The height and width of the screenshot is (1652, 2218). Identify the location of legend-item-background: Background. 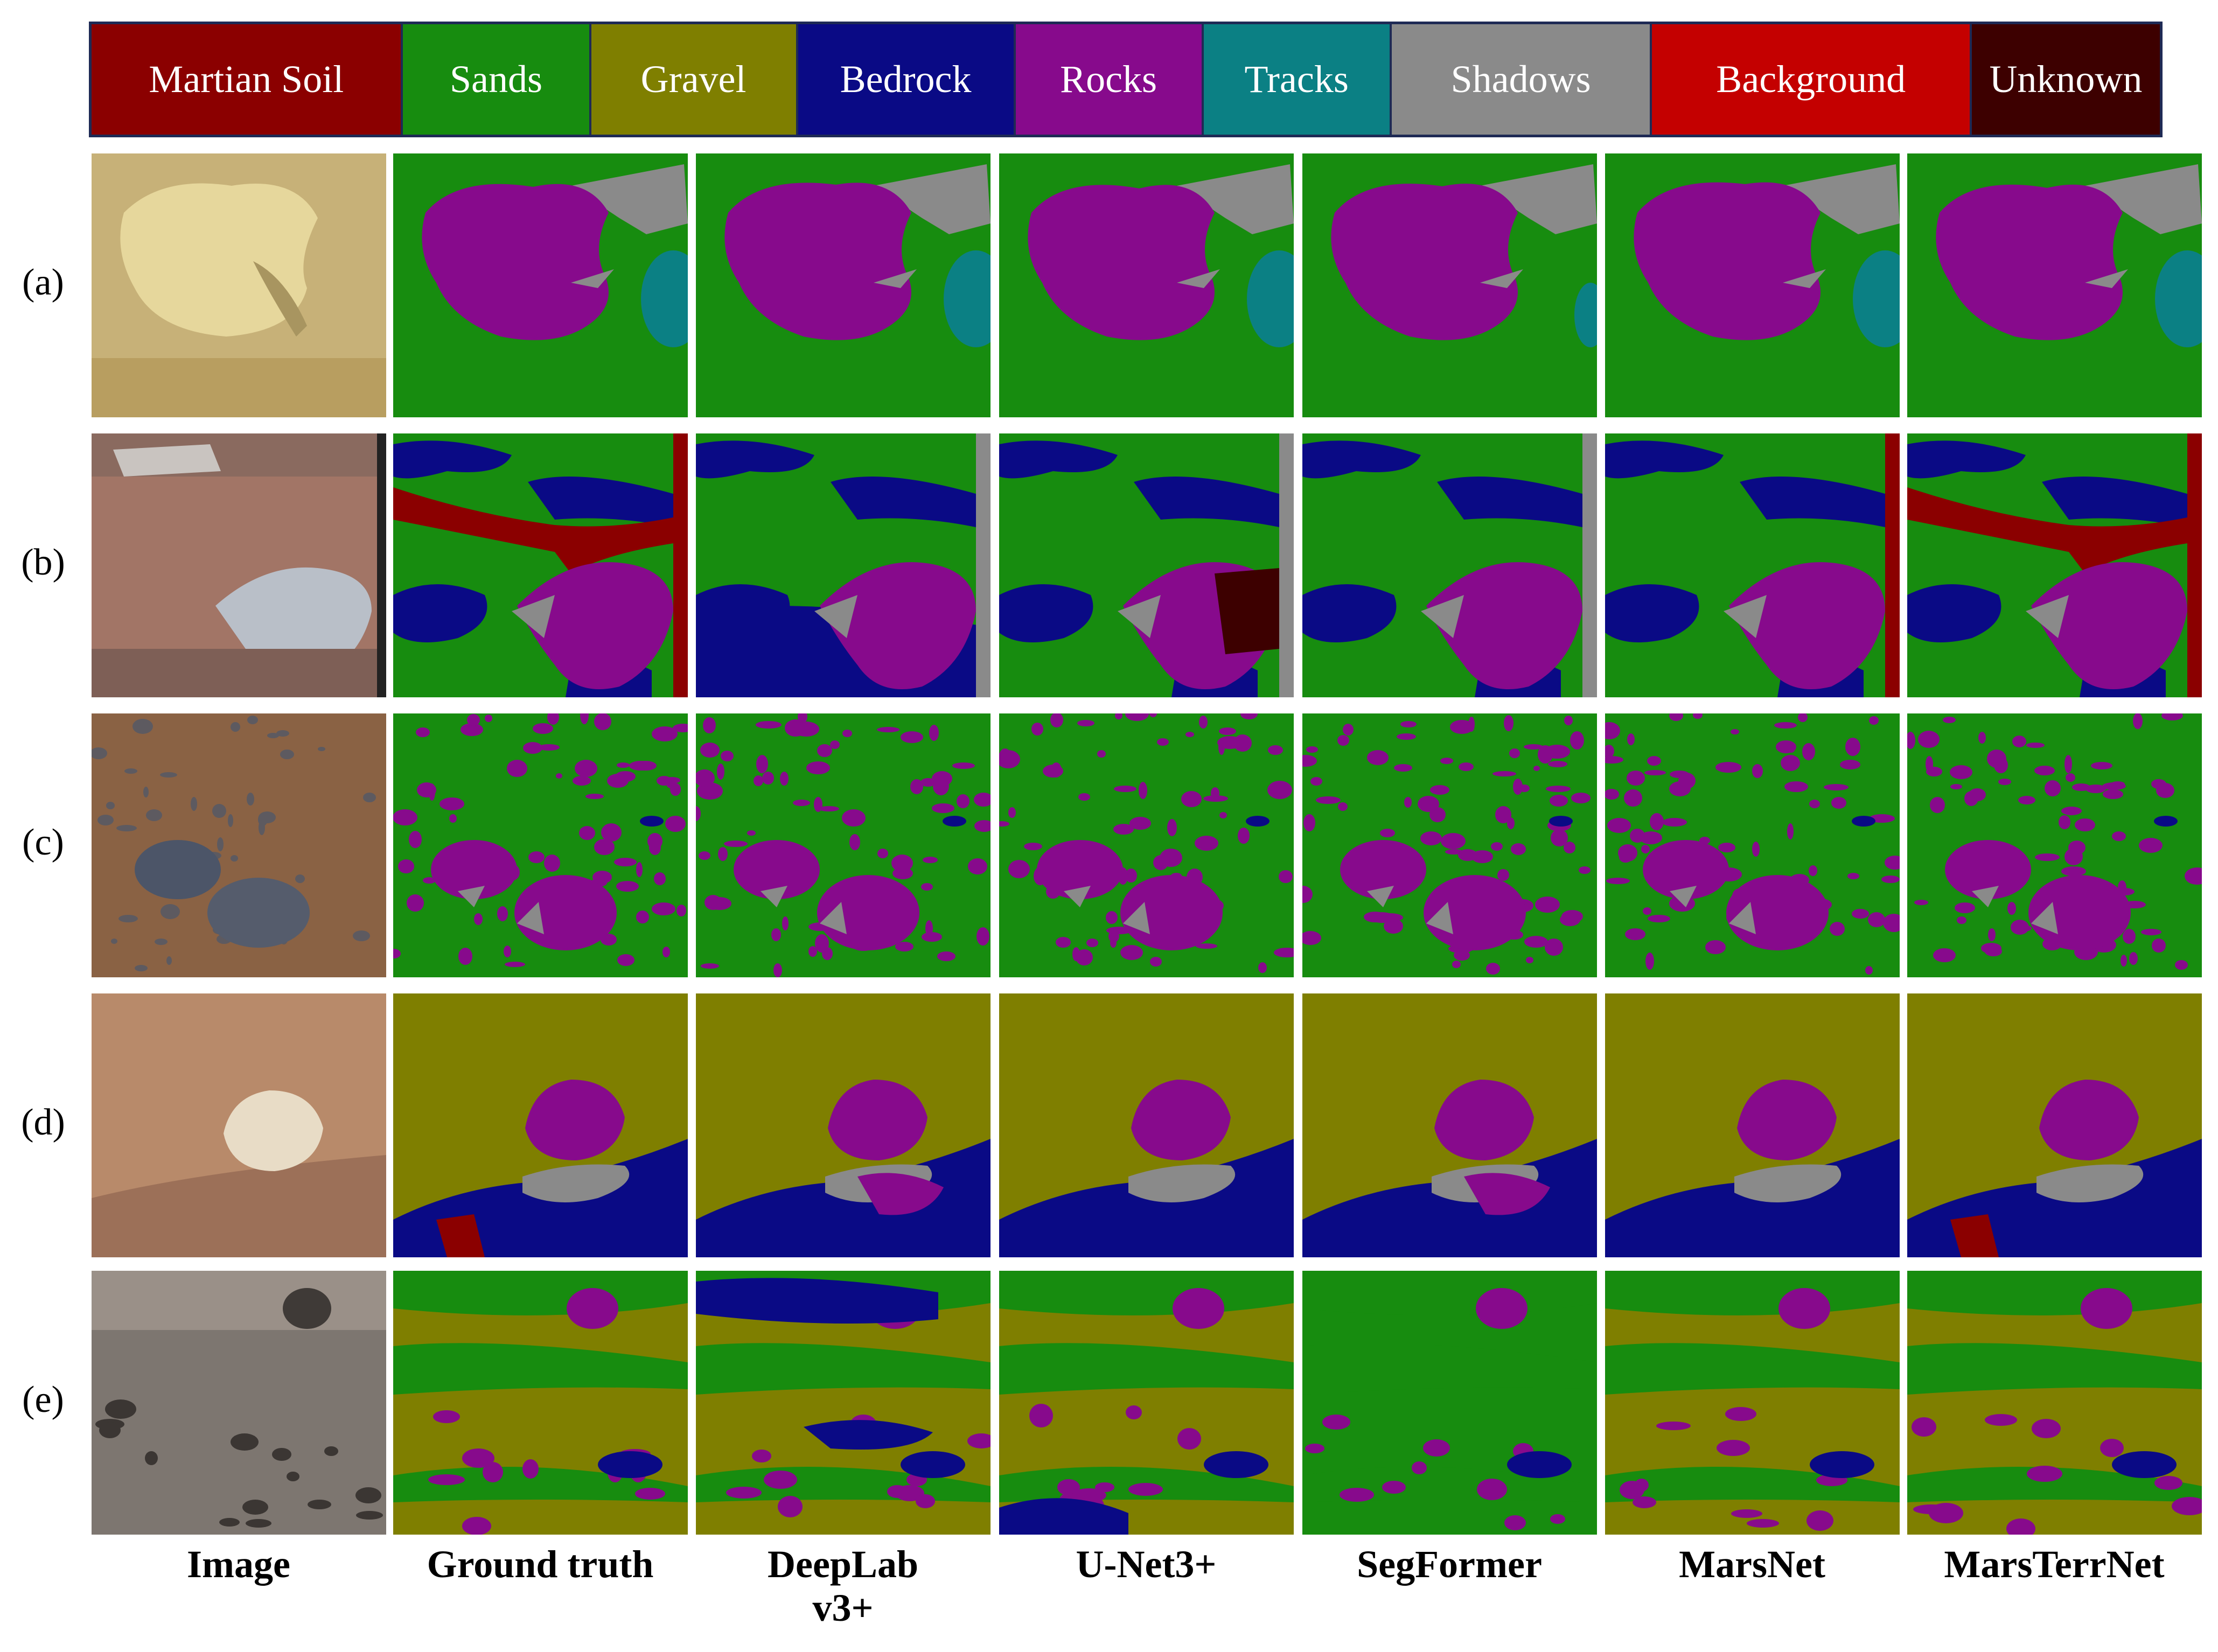
(1812, 79).